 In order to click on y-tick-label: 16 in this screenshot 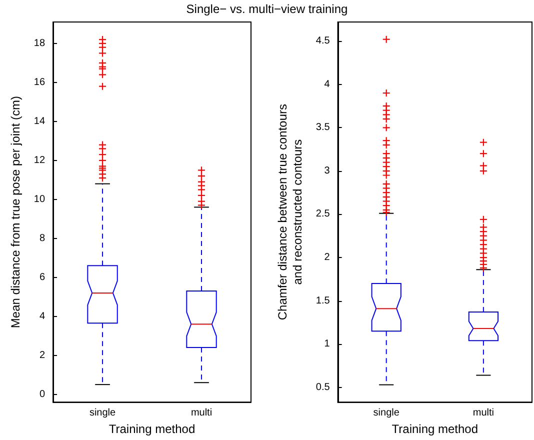, I will do `click(40, 82)`.